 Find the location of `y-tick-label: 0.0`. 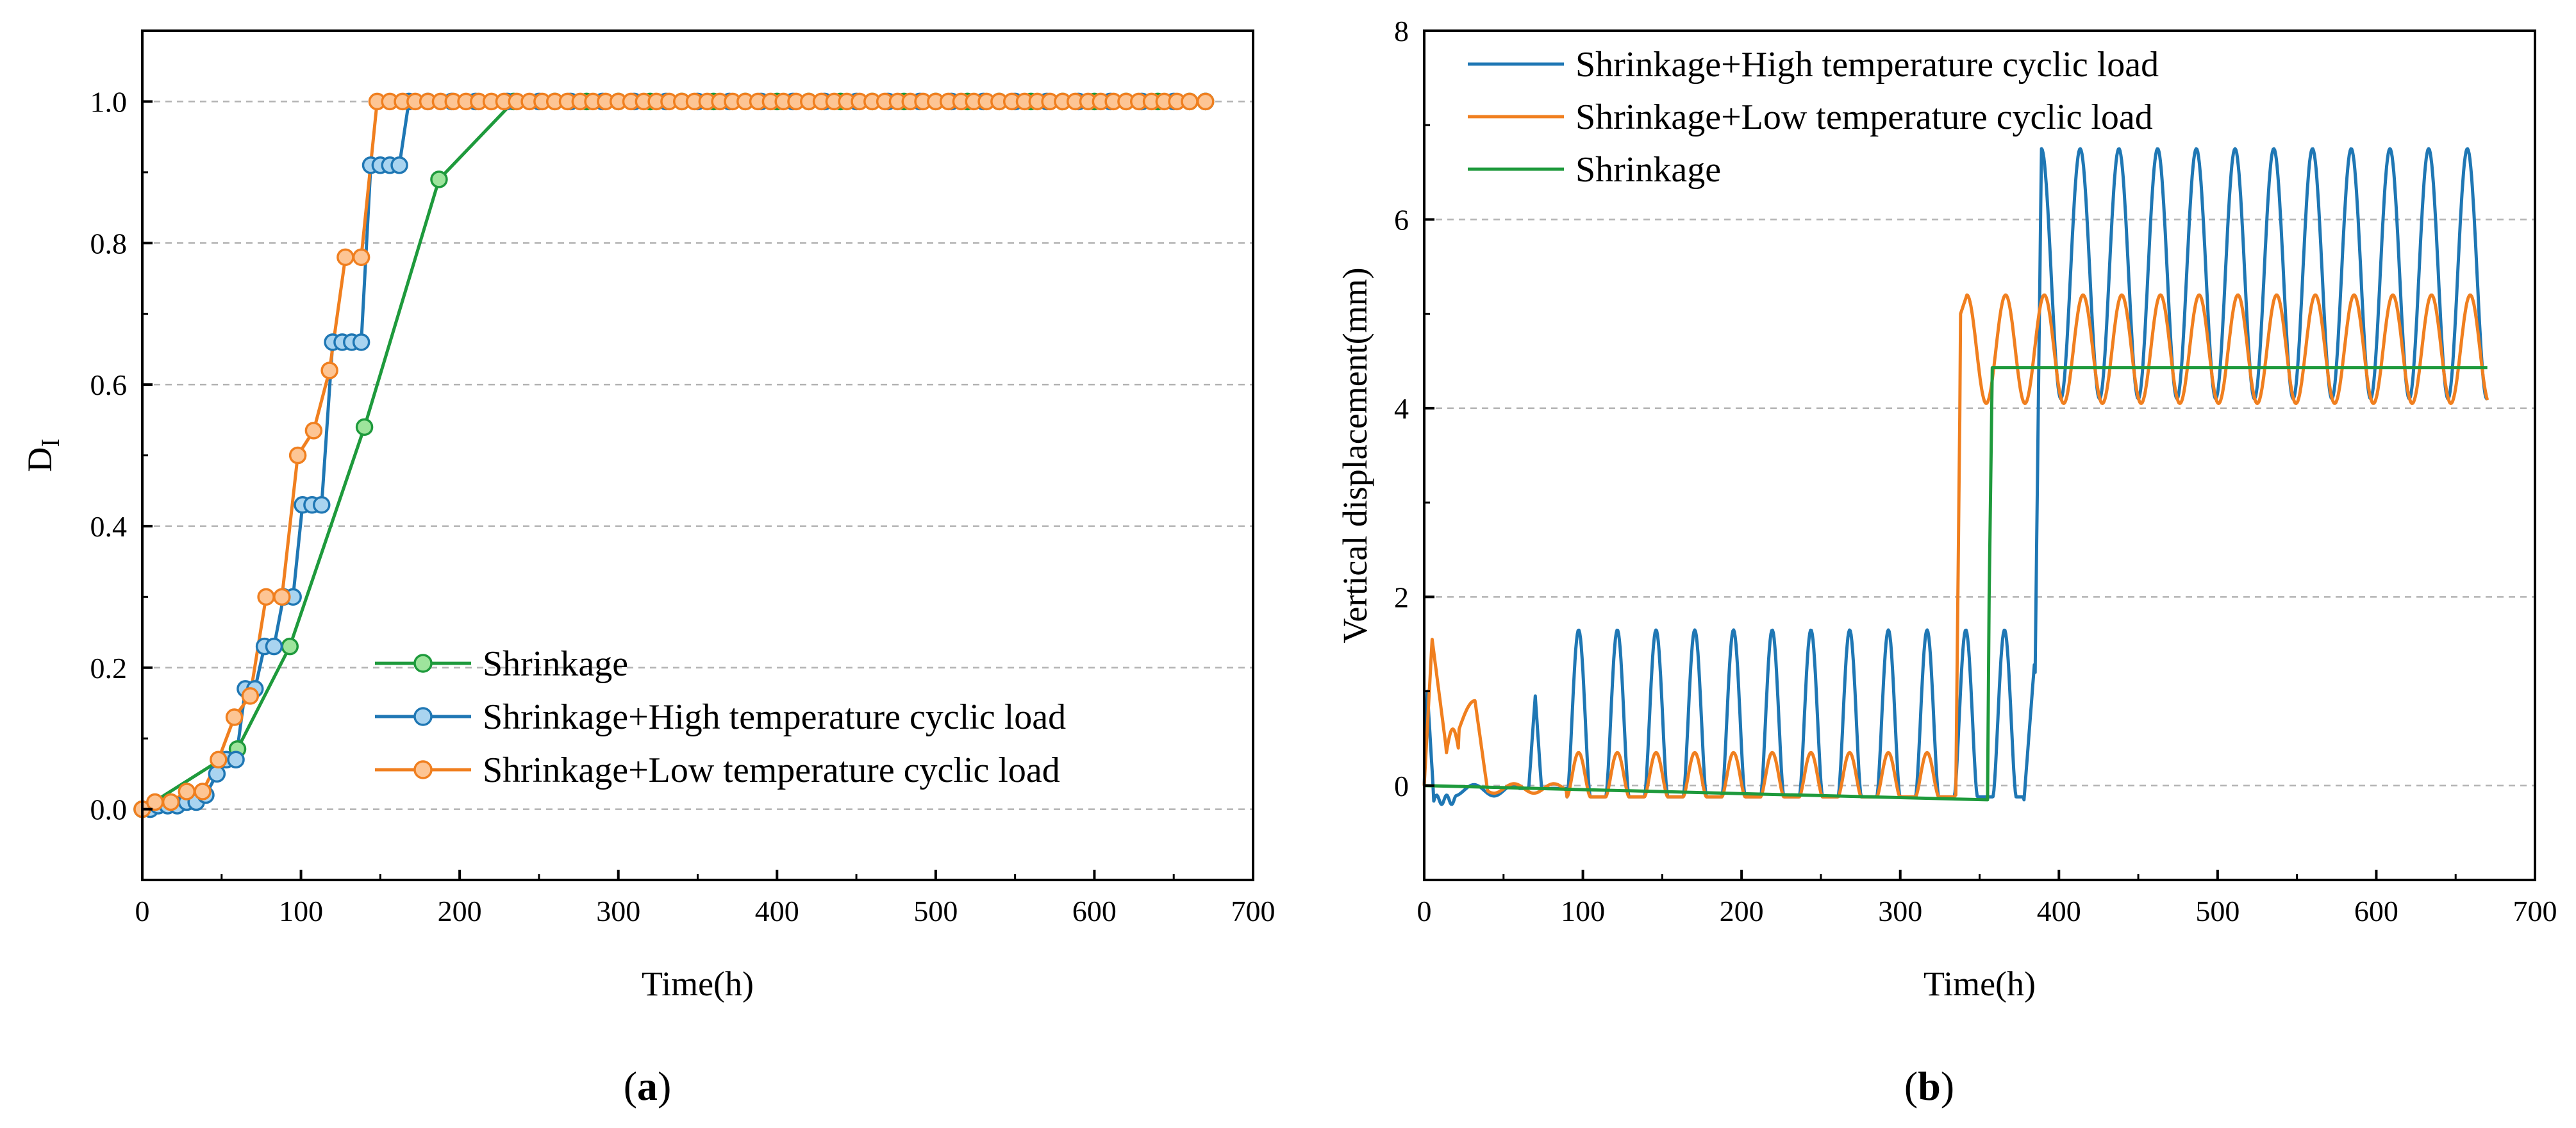

y-tick-label: 0.0 is located at coordinates (109, 809).